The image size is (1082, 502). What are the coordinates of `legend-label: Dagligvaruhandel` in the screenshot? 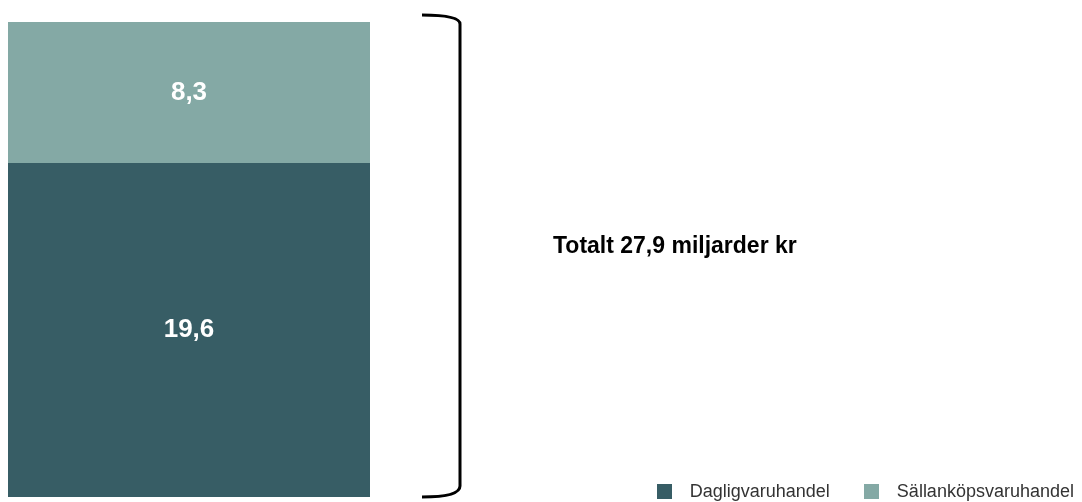 It's located at (759, 491).